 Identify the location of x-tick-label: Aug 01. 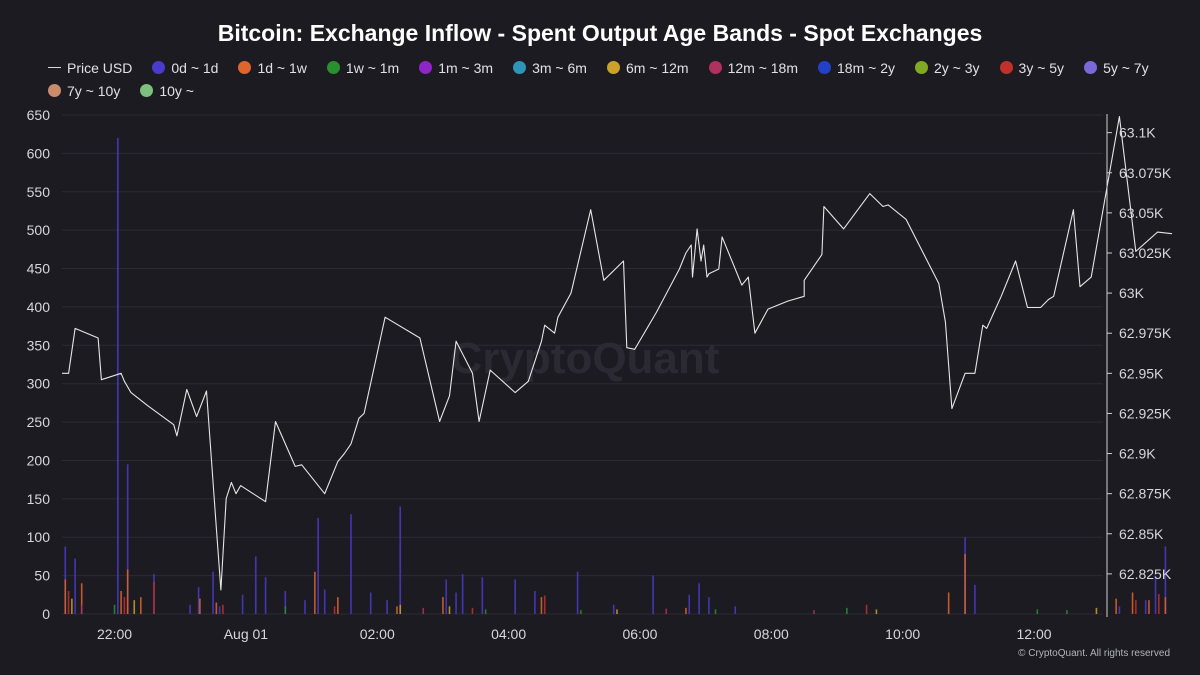
(246, 634).